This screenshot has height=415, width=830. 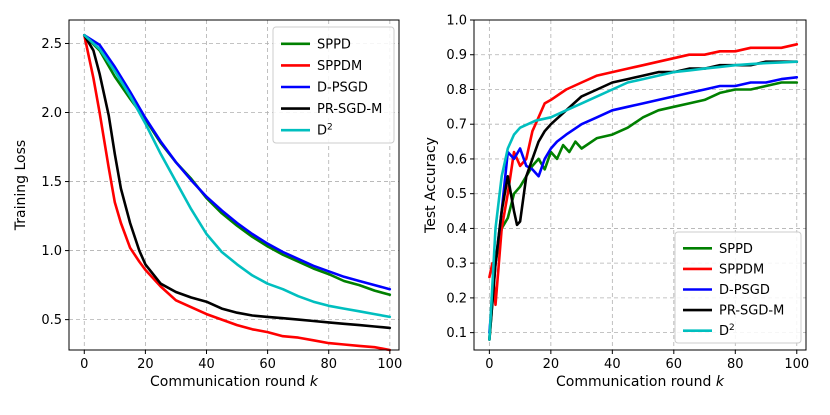 I want to click on y-tick-label: 0.7, so click(x=456, y=125).